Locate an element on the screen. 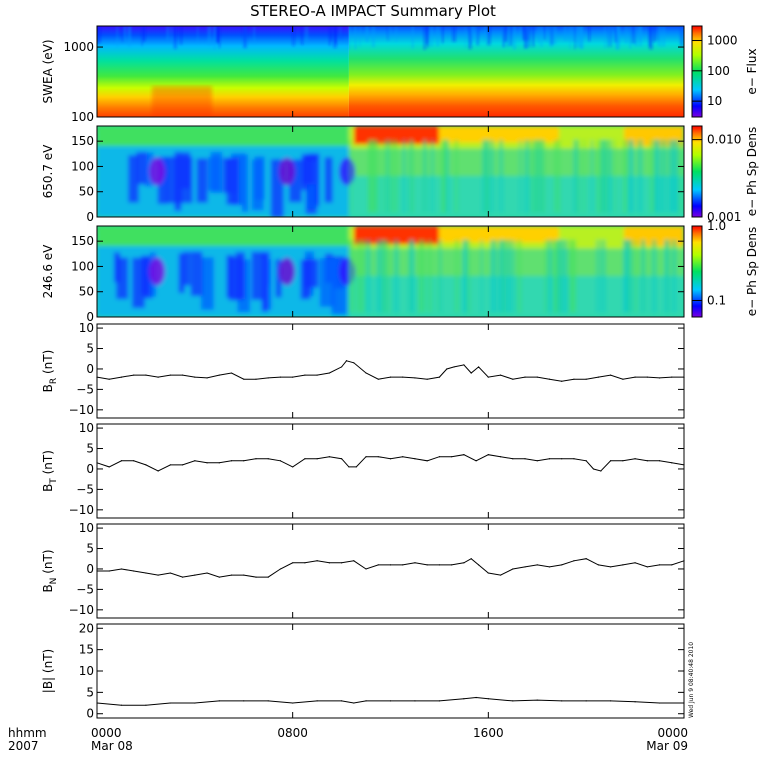 This screenshot has height=780, width=780. pad246-ytick-label: 150 is located at coordinates (82, 241).